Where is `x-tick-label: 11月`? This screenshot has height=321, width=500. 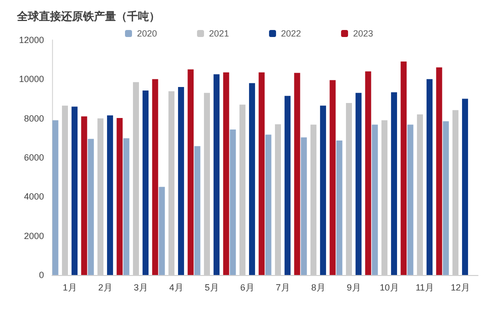 x-tick-label: 11月 is located at coordinates (425, 287).